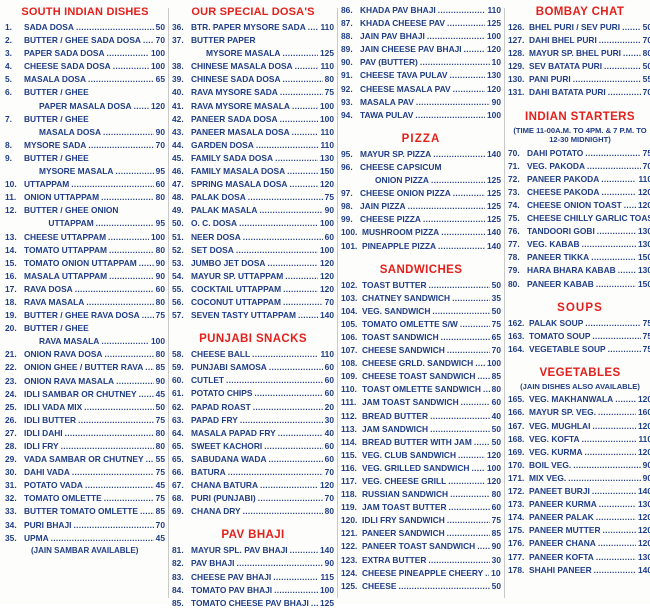 This screenshot has width=650, height=610. I want to click on menu-item-number: 22., so click(11, 367).